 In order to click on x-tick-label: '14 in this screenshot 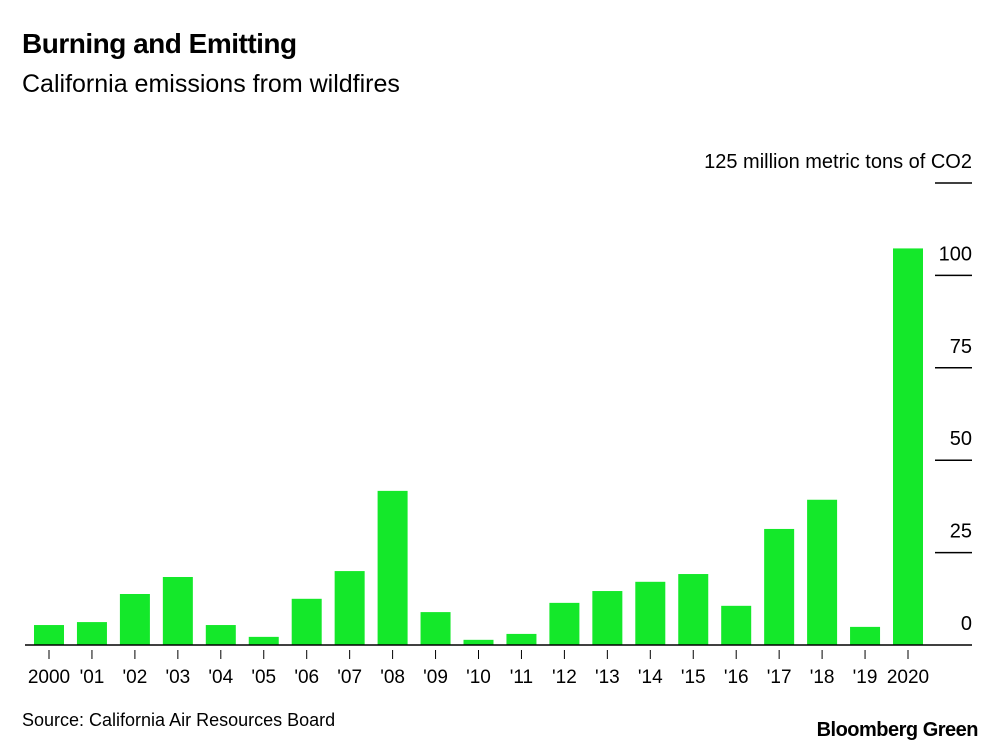, I will do `click(650, 677)`.